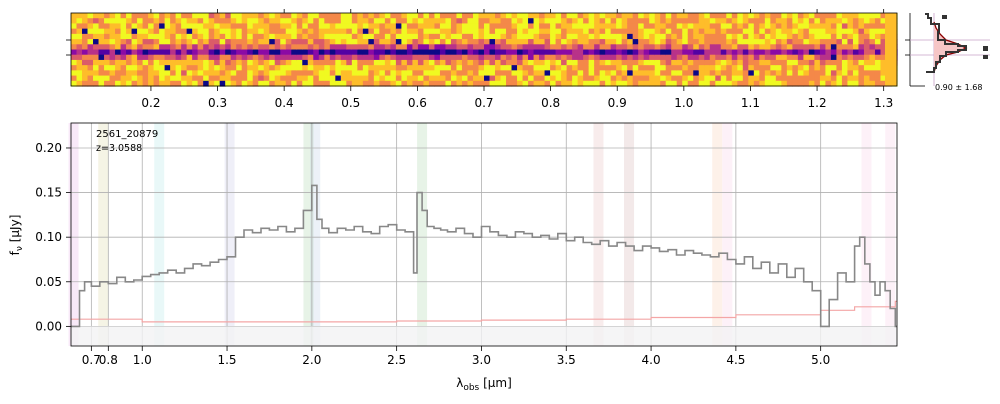 The height and width of the screenshot is (404, 1000). Describe the element at coordinates (817, 103) in the screenshot. I see `heatmap-xtick-label: 1.2` at that location.